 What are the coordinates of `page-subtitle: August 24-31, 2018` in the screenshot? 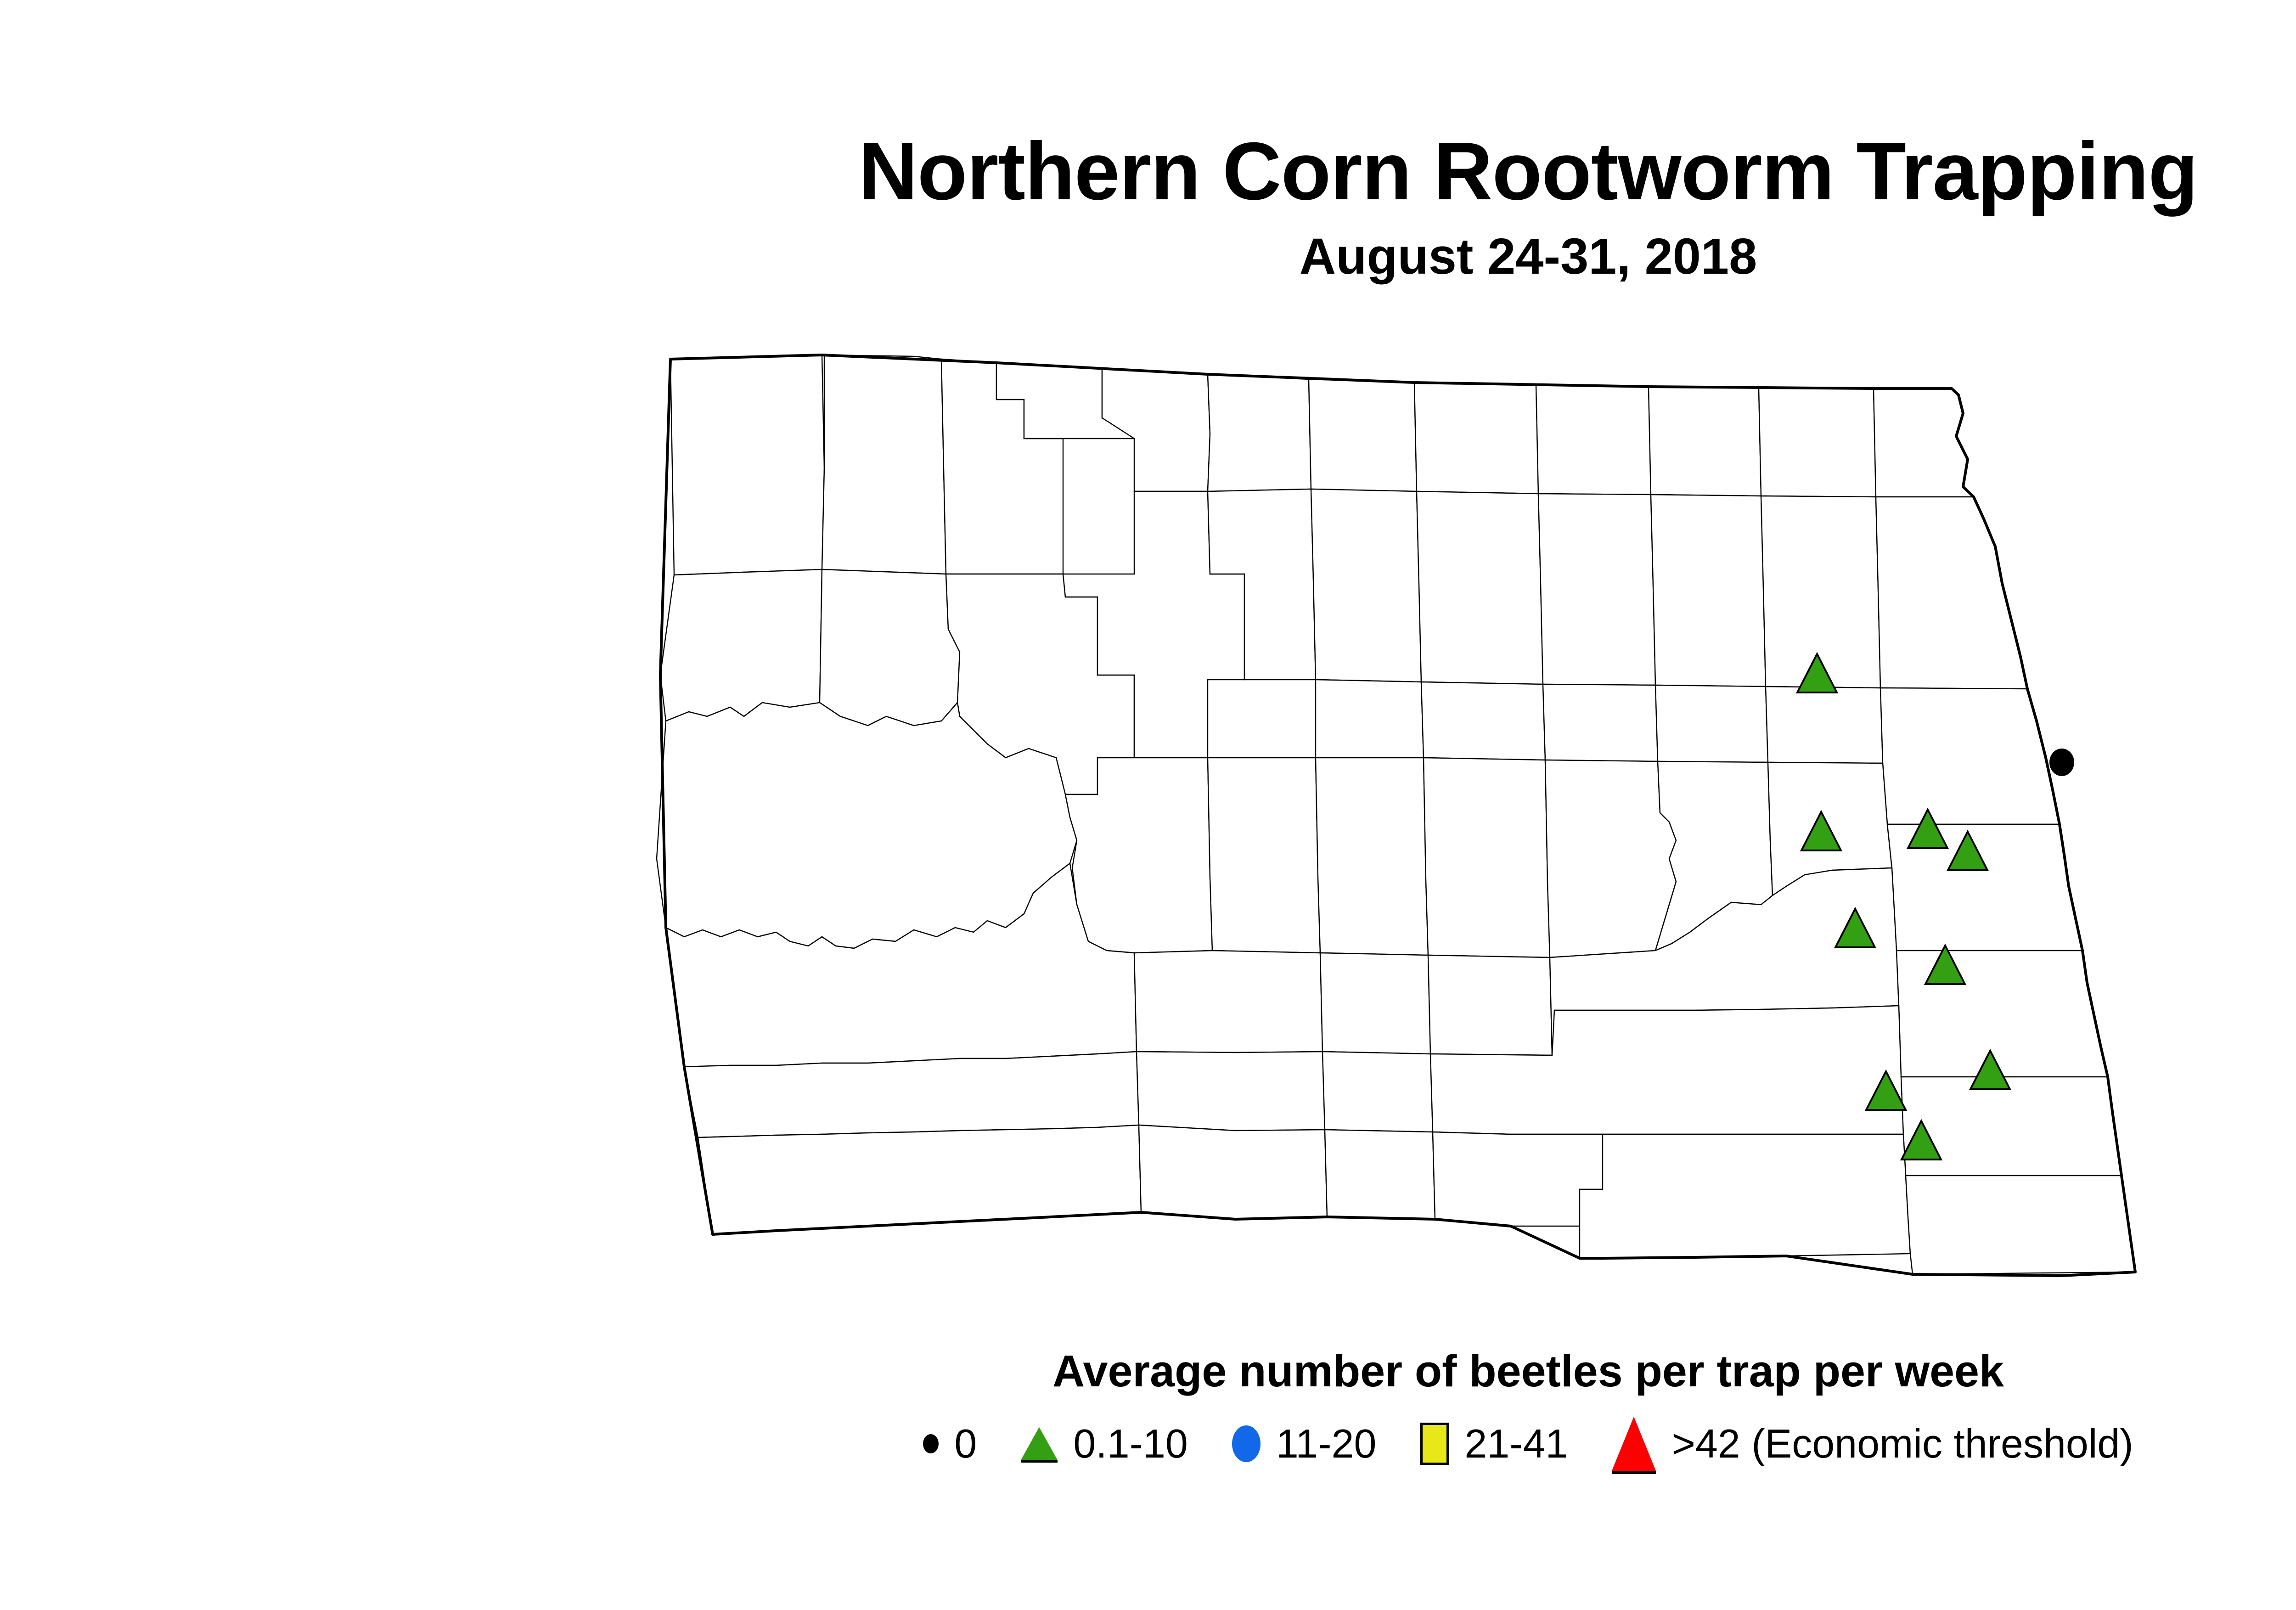 It's located at (1528, 256).